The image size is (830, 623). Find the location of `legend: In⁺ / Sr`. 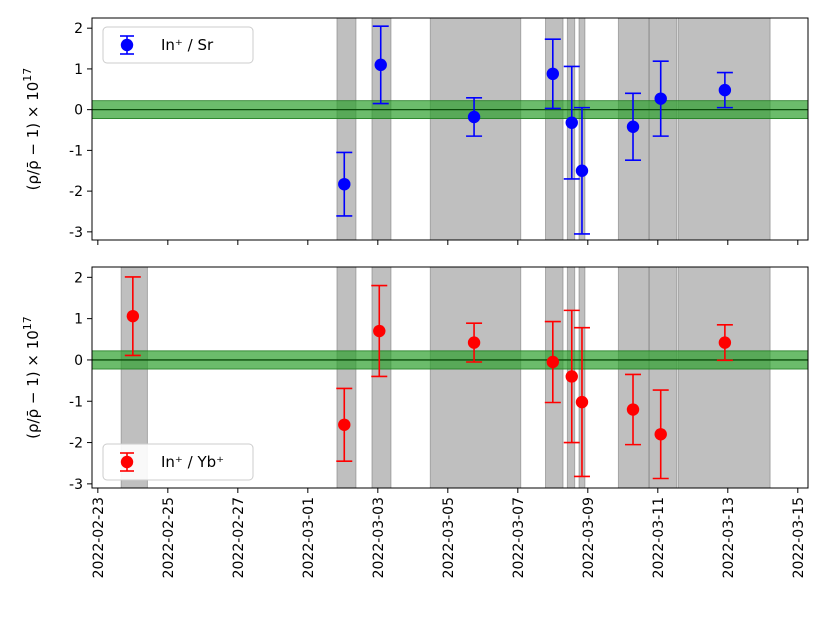

legend: In⁺ / Sr is located at coordinates (178, 45).